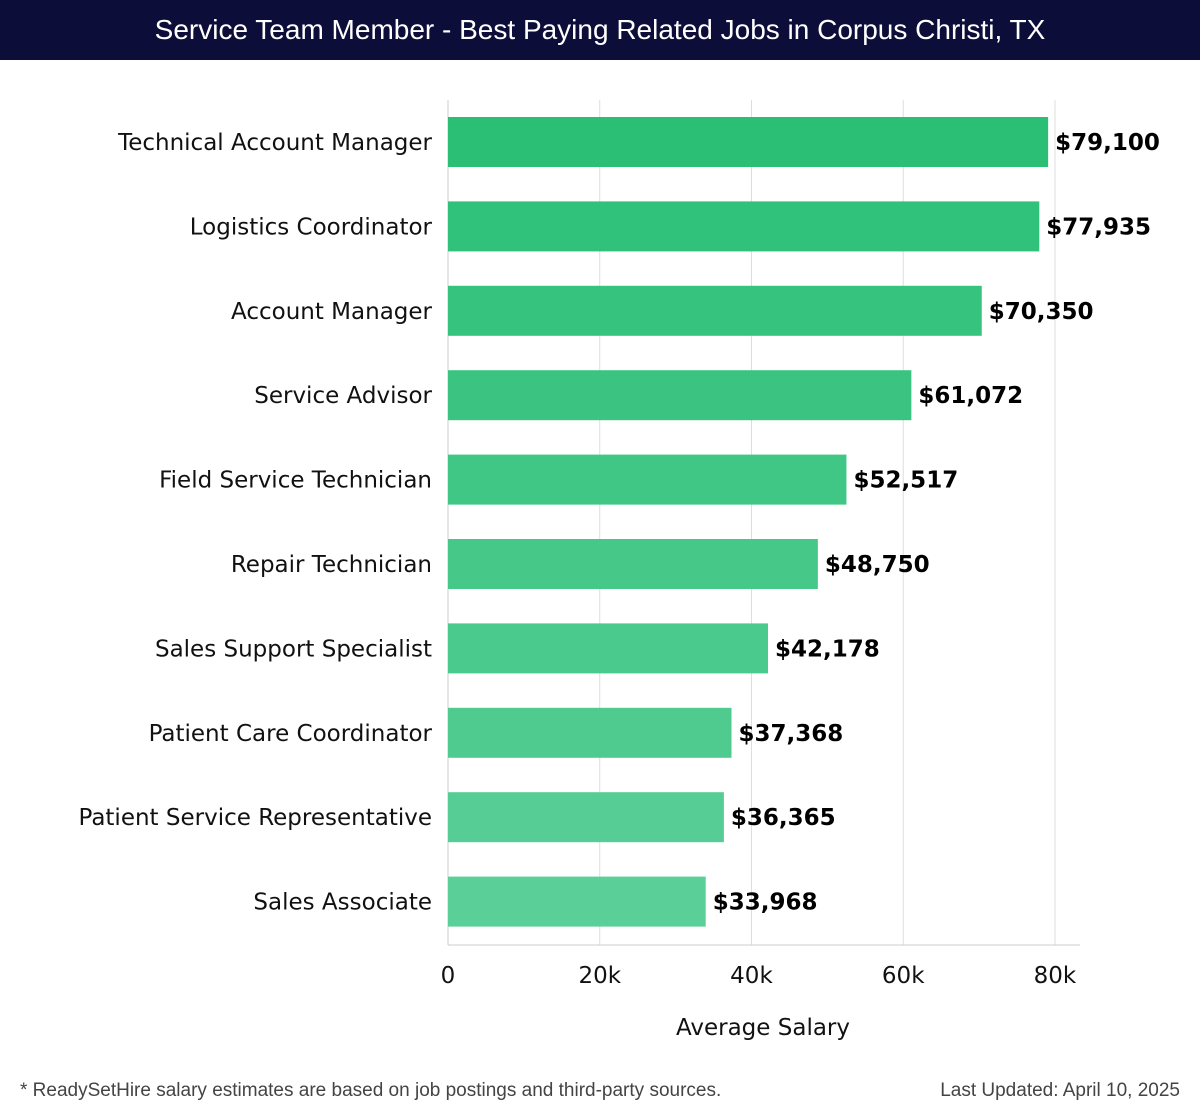 The image size is (1200, 1120). Describe the element at coordinates (1060, 1090) in the screenshot. I see `footer-updated: Last Updated: April 10, 2025` at that location.